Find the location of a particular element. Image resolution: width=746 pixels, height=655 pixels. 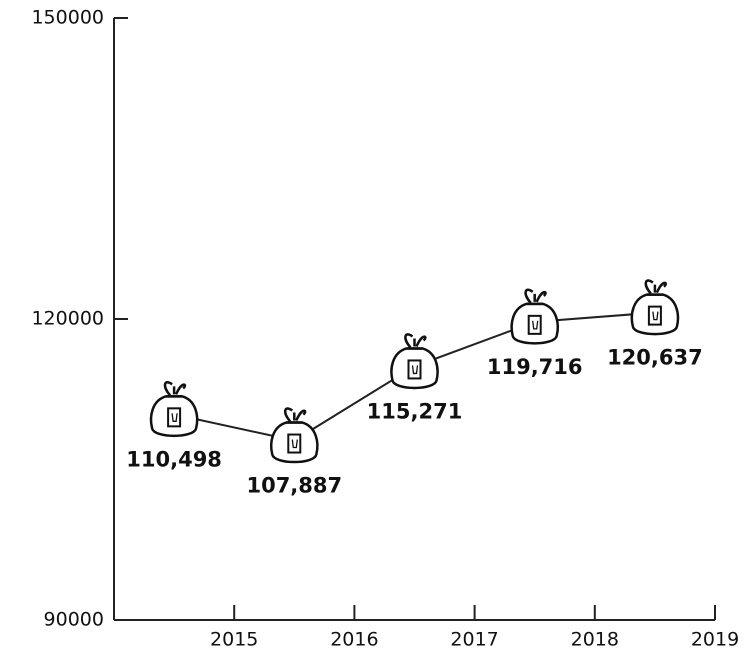

value-label: 107,887 is located at coordinates (294, 486).